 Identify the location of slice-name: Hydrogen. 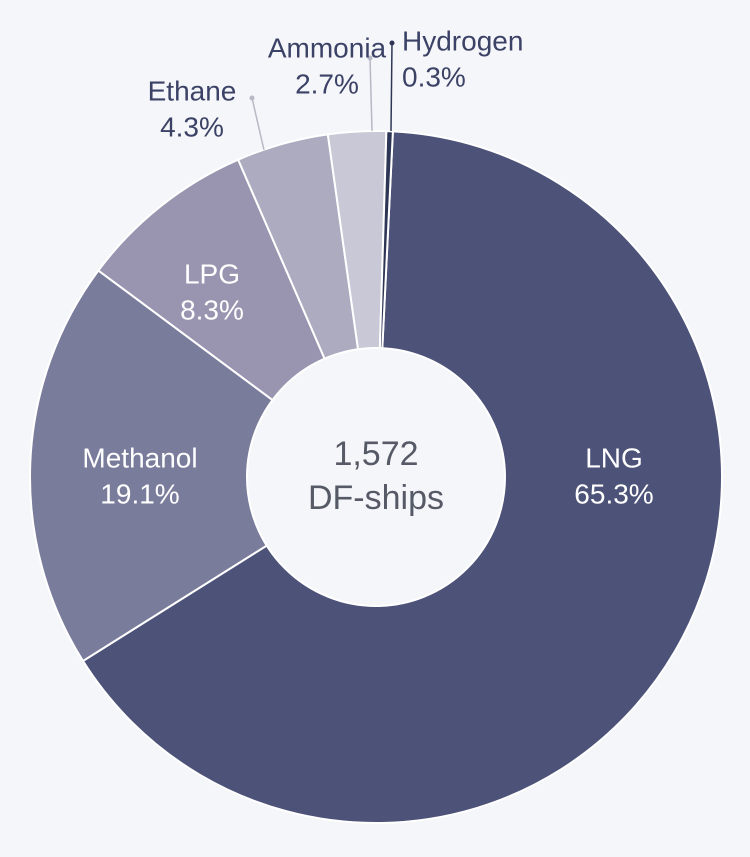
(462, 40).